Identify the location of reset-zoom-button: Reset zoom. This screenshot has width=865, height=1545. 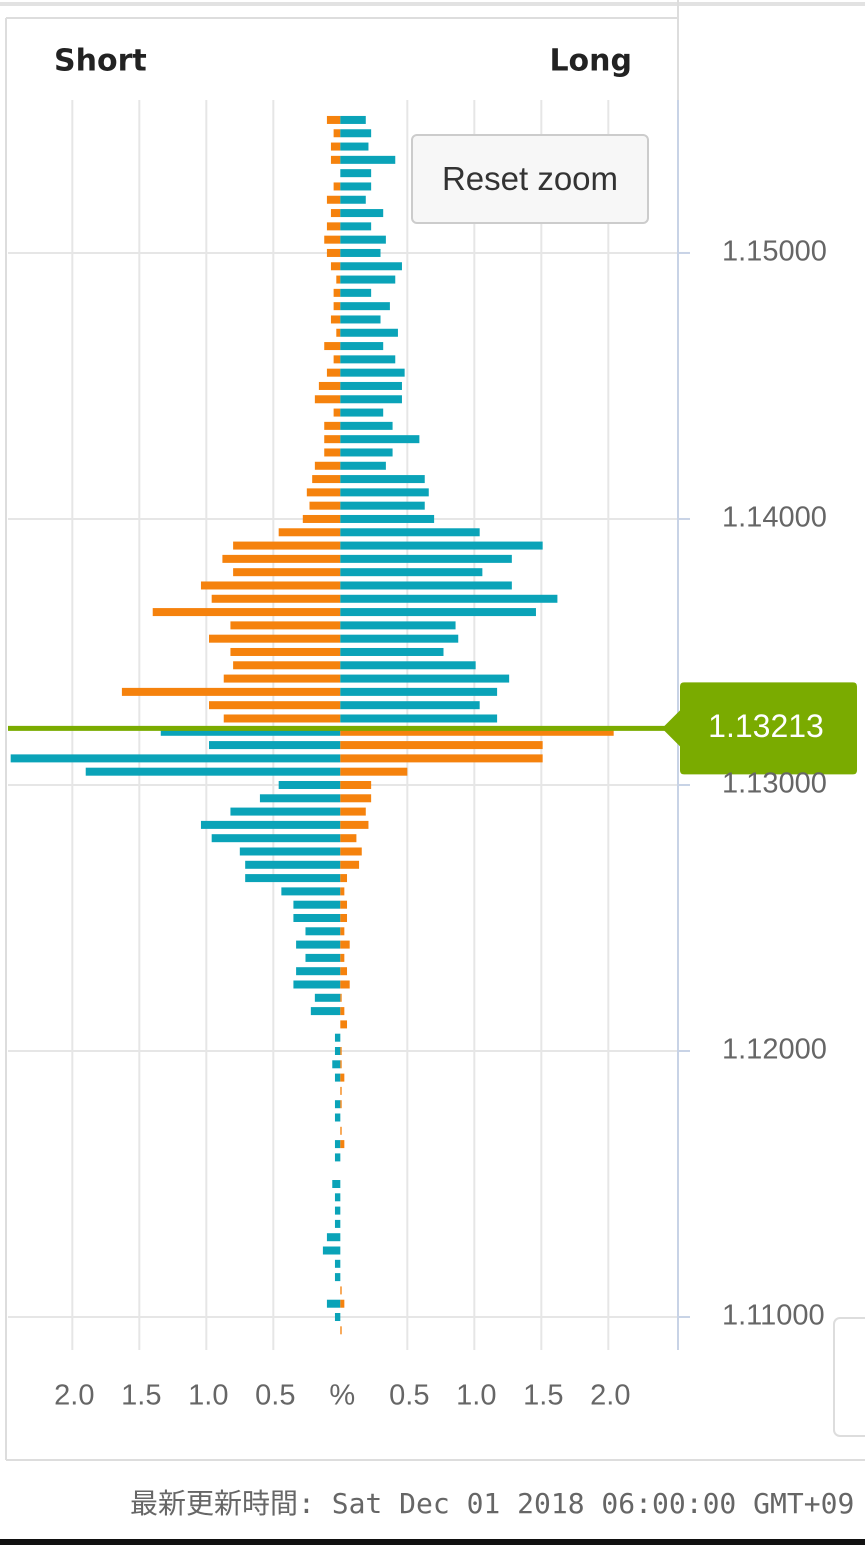
(530, 179).